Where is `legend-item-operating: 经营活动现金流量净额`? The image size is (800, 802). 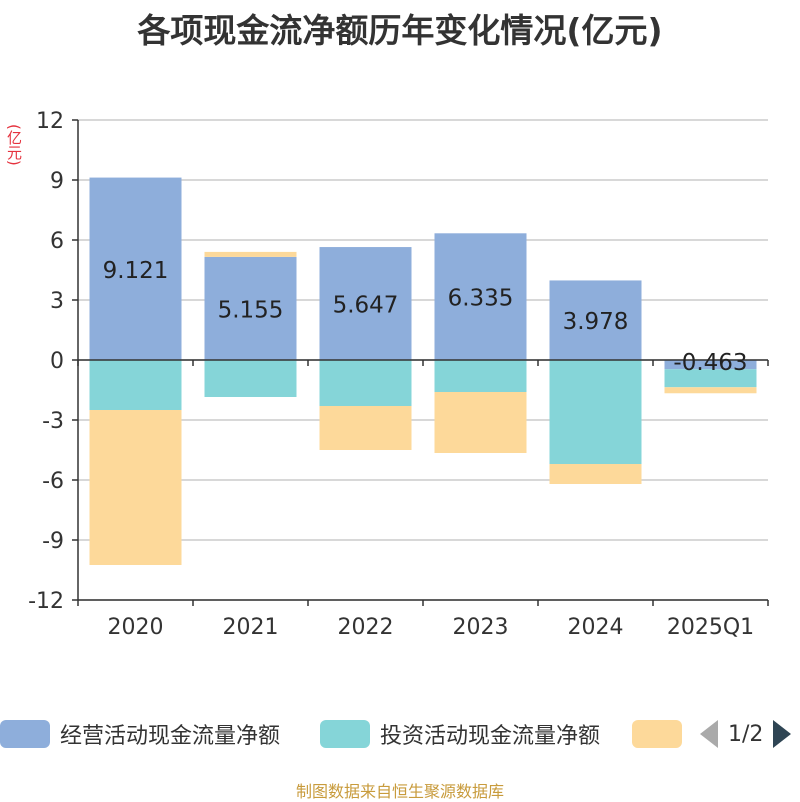 legend-item-operating: 经营活动现金流量净额 is located at coordinates (140, 734).